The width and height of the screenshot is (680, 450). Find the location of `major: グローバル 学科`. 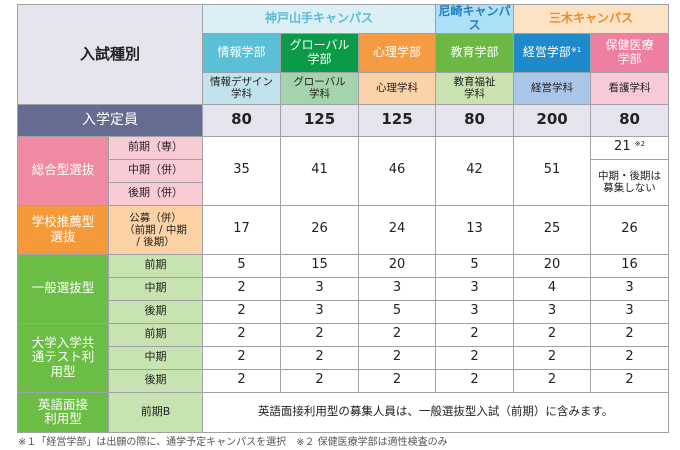

major: グローバル 学科 is located at coordinates (320, 88).